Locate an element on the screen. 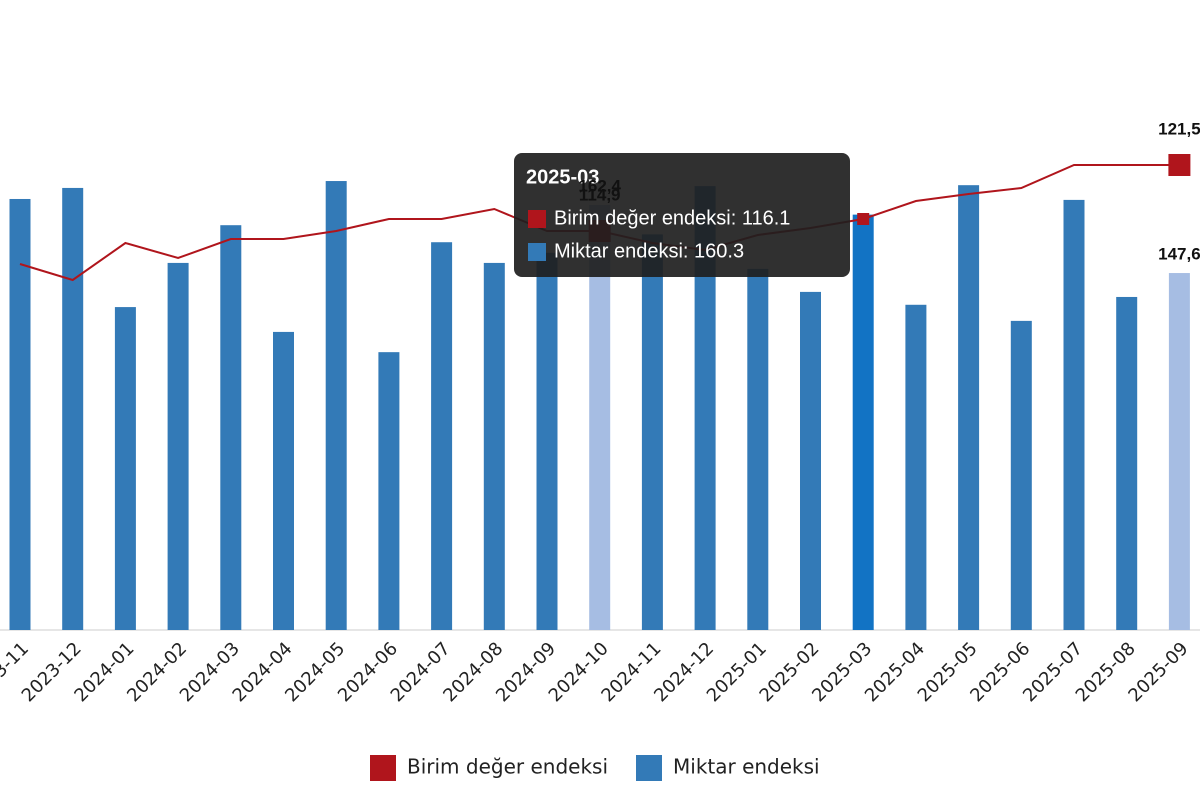 This screenshot has height=800, width=1200. legend-label: Miktar endeksi is located at coordinates (746, 767).